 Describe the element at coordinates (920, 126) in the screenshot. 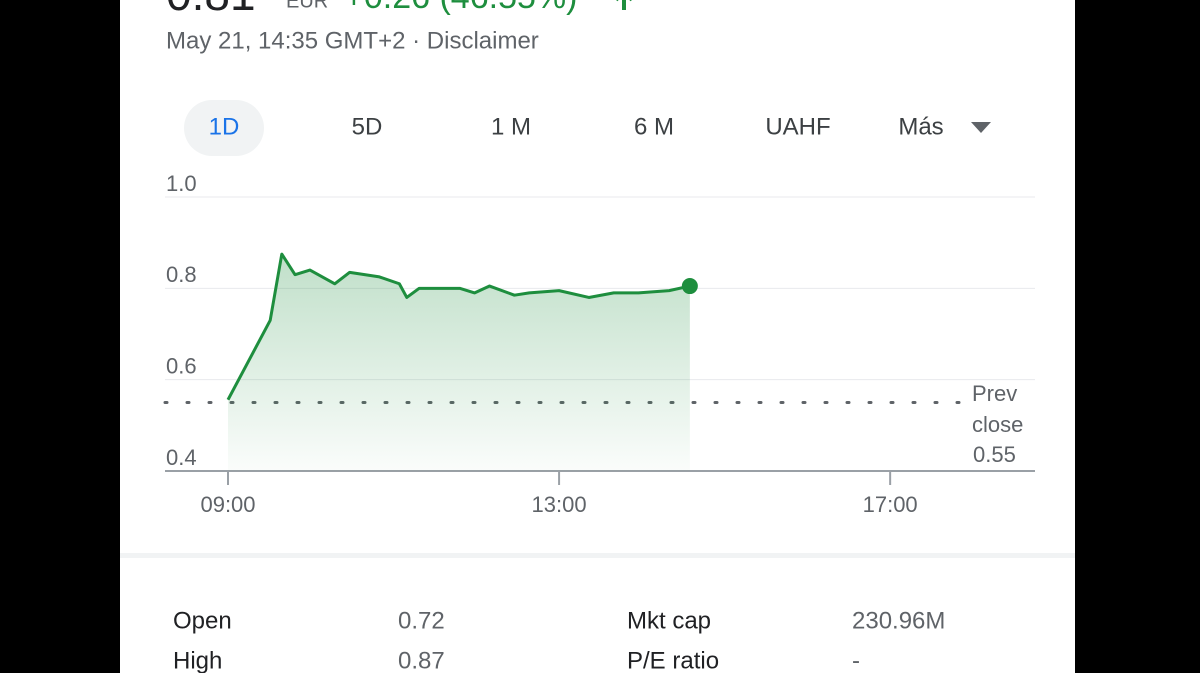

I see `tab: Más` at that location.